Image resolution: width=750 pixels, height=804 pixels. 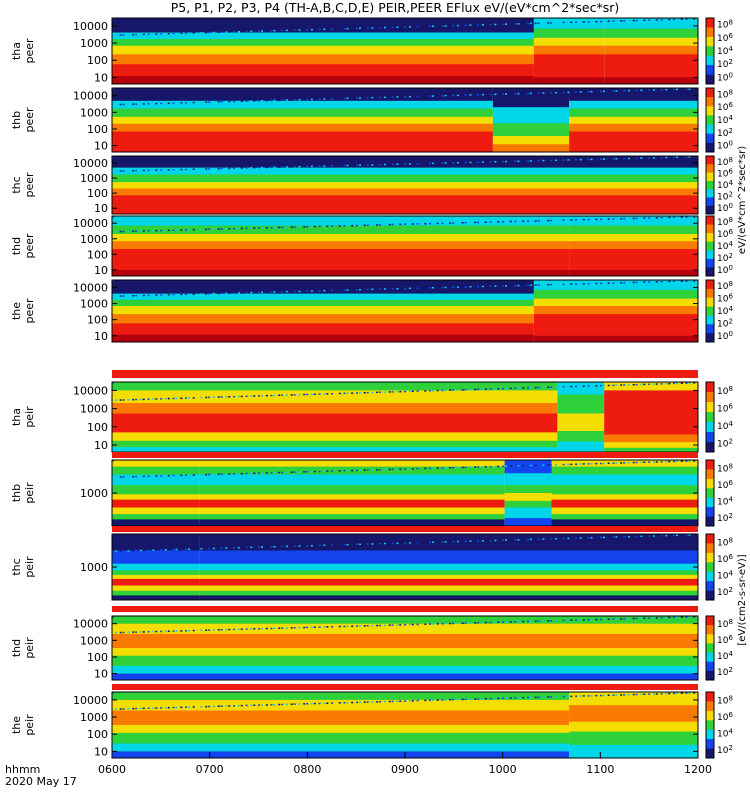 What do you see at coordinates (94, 112) in the screenshot?
I see `y-tick-label: 1000` at bounding box center [94, 112].